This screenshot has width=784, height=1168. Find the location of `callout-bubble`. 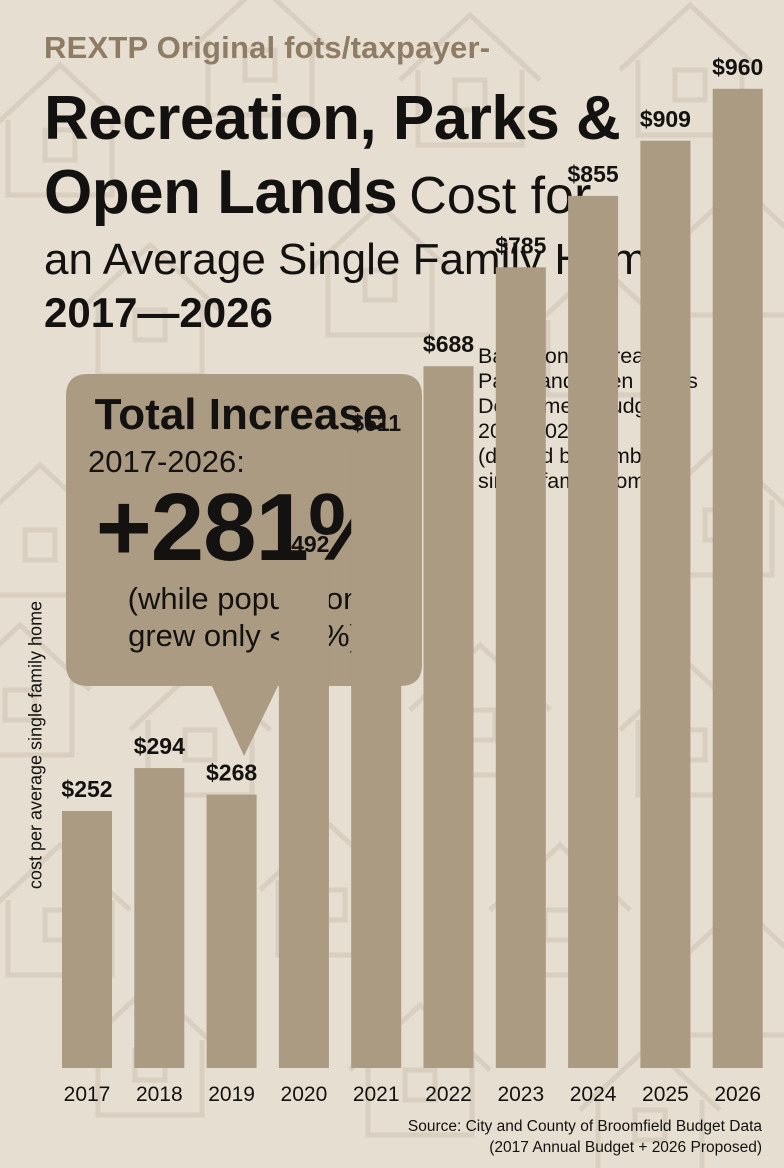

callout-bubble is located at coordinates (244, 565).